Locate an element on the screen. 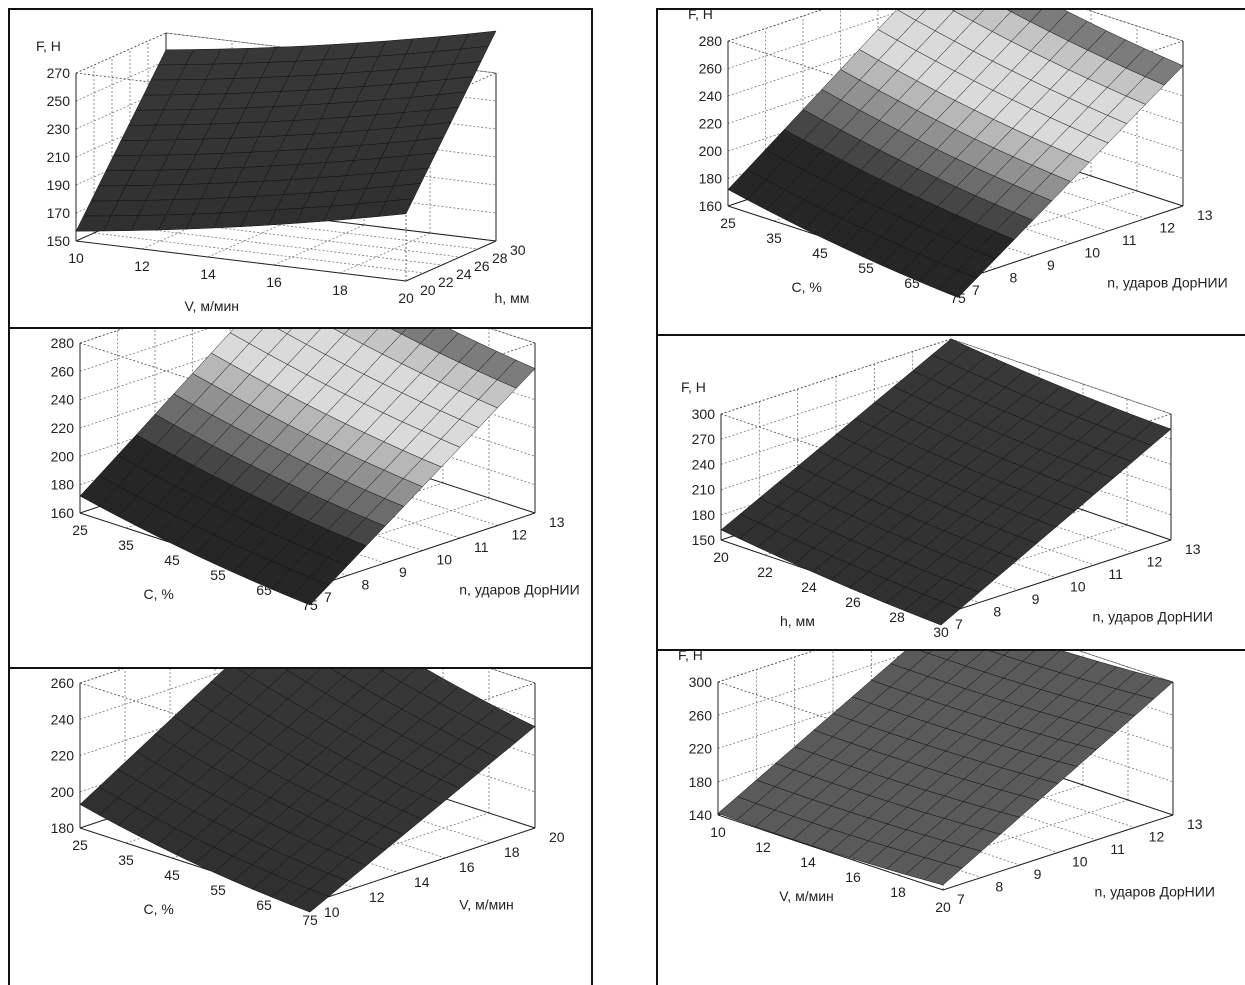 This screenshot has width=1245, height=985. y-tick-label: 30 is located at coordinates (518, 250).